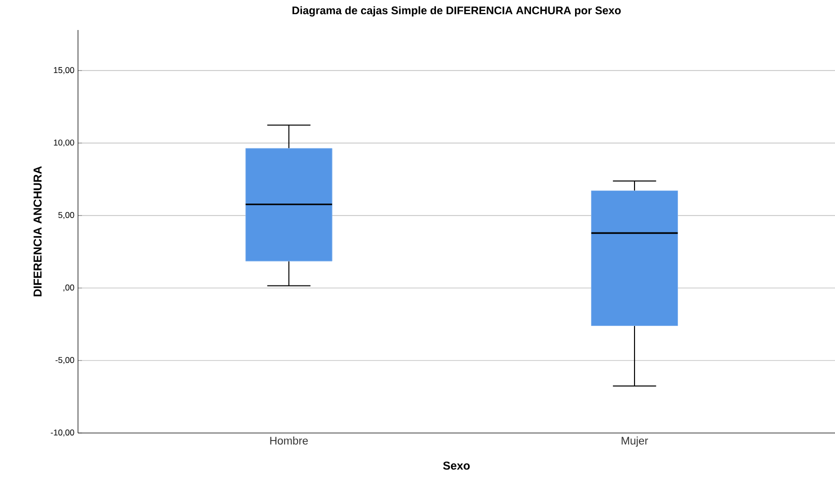 This screenshot has height=495, width=835. Describe the element at coordinates (62, 433) in the screenshot. I see `y-tick-label: -10,00` at that location.